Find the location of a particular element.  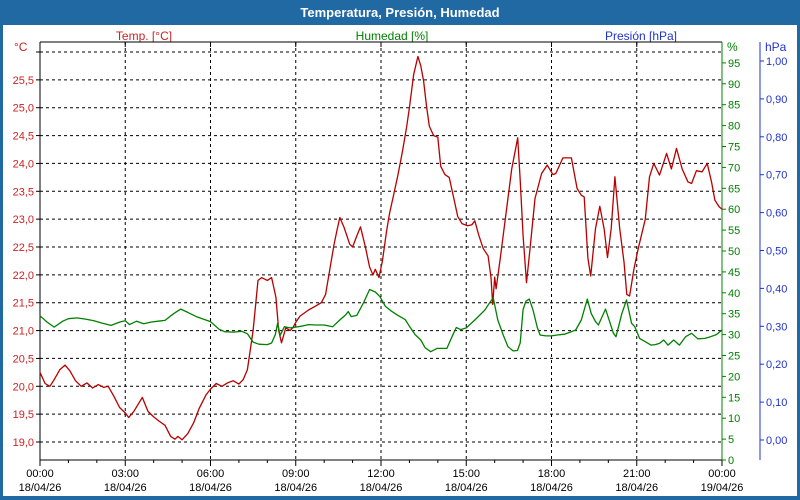

humidity-axis-unit: % is located at coordinates (732, 47).